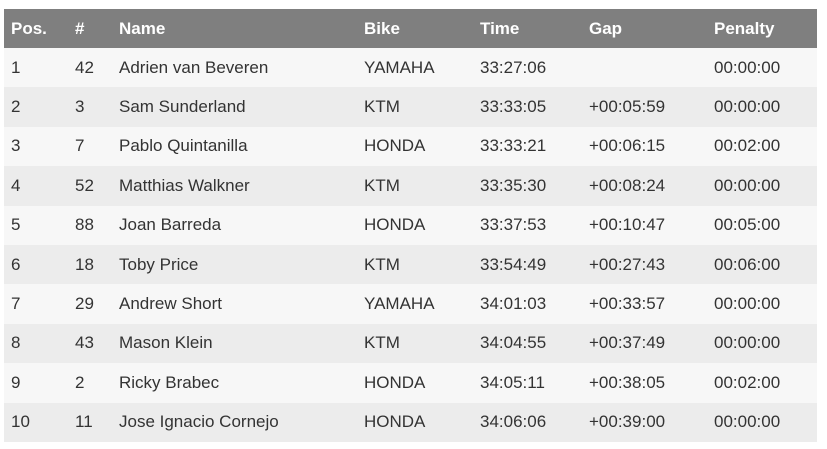 This screenshot has width=827, height=449. What do you see at coordinates (234, 107) in the screenshot?
I see `table-cell: Sam Sunderland` at bounding box center [234, 107].